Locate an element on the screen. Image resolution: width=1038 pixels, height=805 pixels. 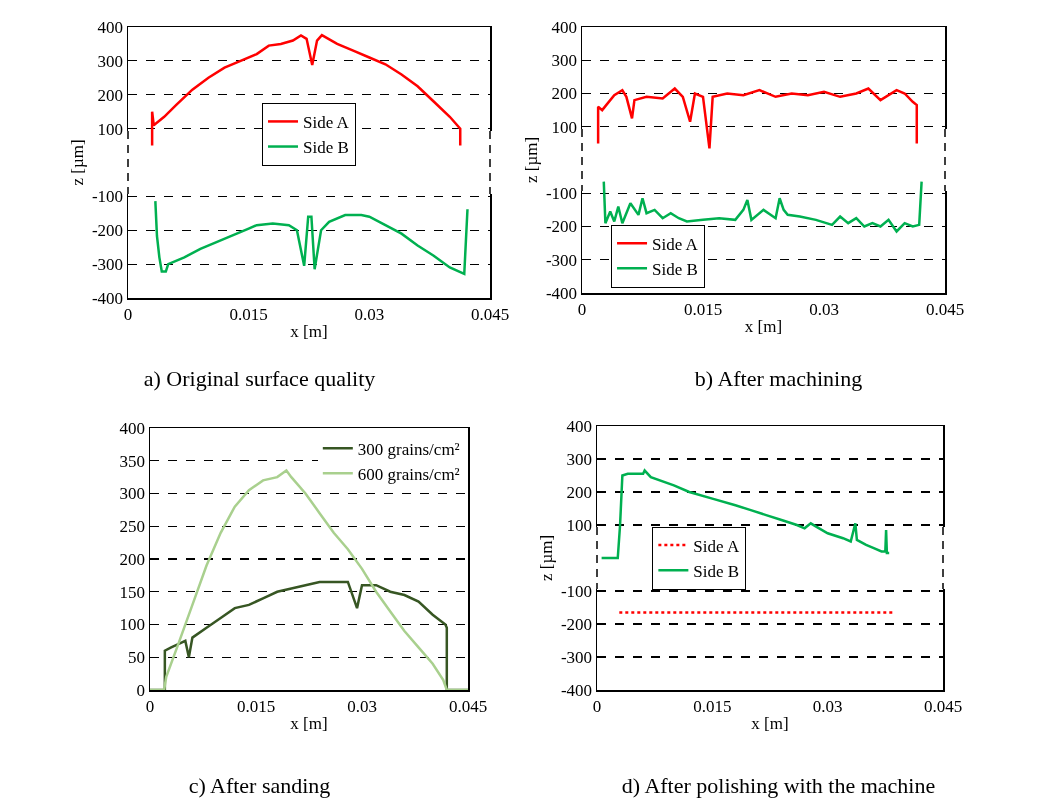
text: b) After machining is located at coordinates (778, 379).